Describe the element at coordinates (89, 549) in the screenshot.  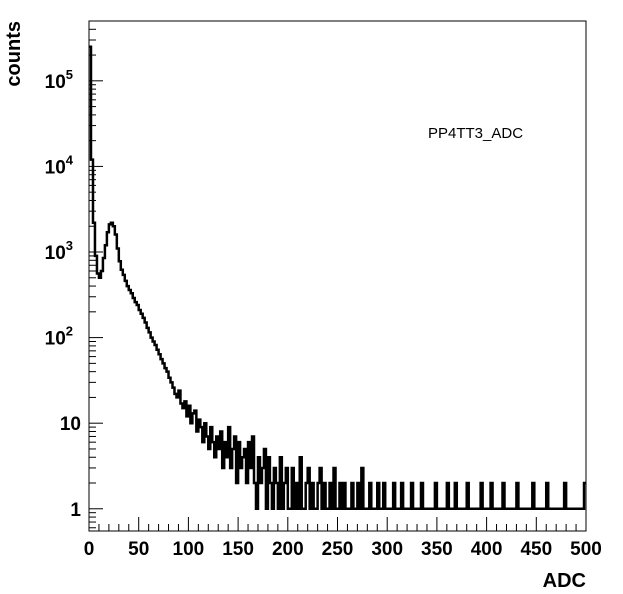
I see `x-tick-label: 0` at that location.